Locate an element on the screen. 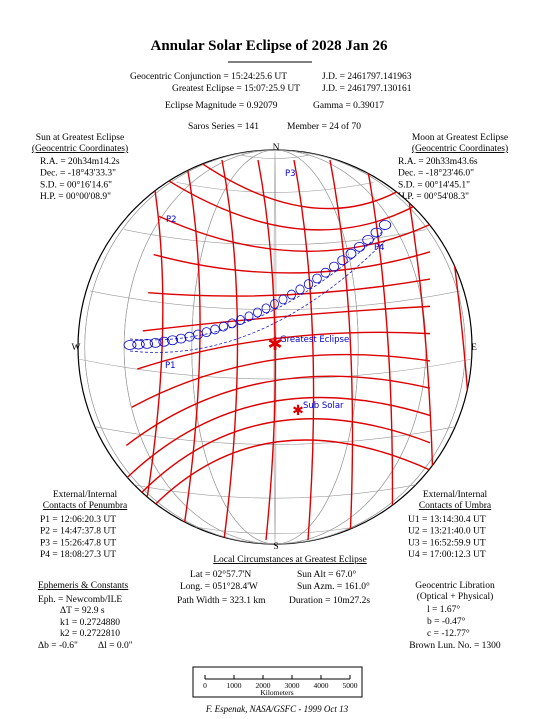 The image size is (539, 719). block-line: R.A. = 20h33m43.6s is located at coordinates (438, 162).